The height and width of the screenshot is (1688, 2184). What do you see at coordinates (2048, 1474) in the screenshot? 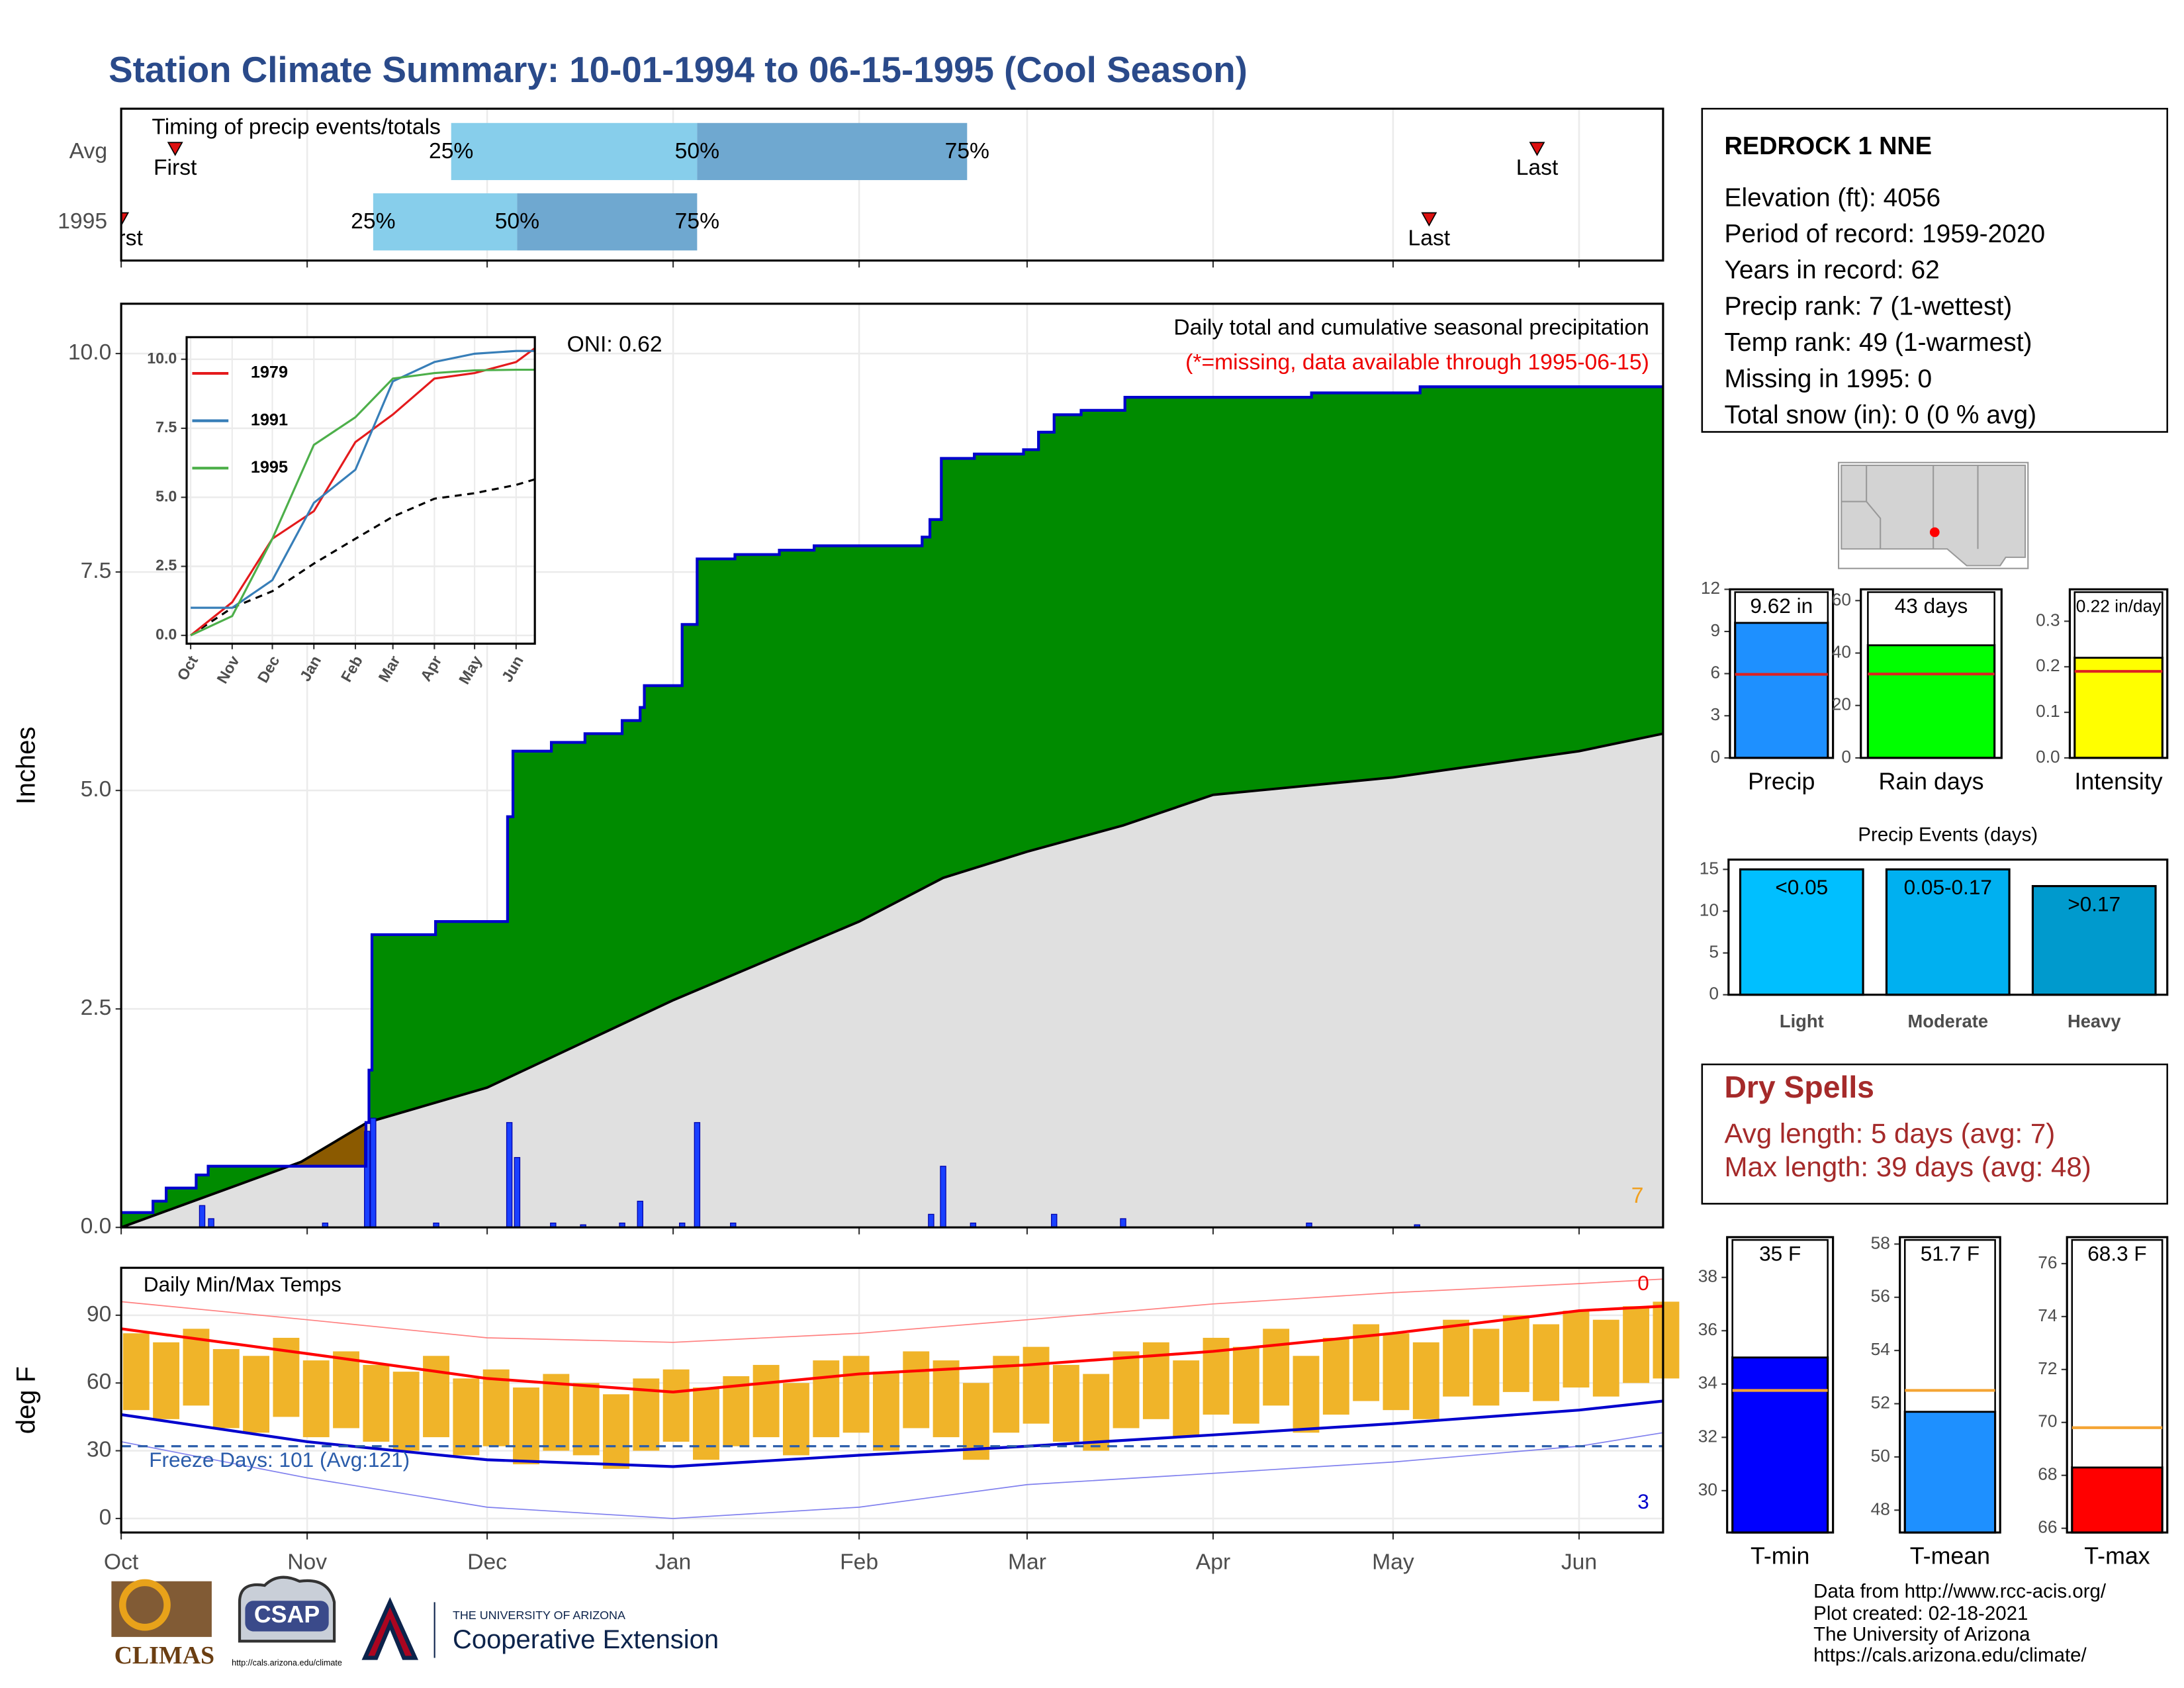
I see `y-tick-label: 68` at bounding box center [2048, 1474].